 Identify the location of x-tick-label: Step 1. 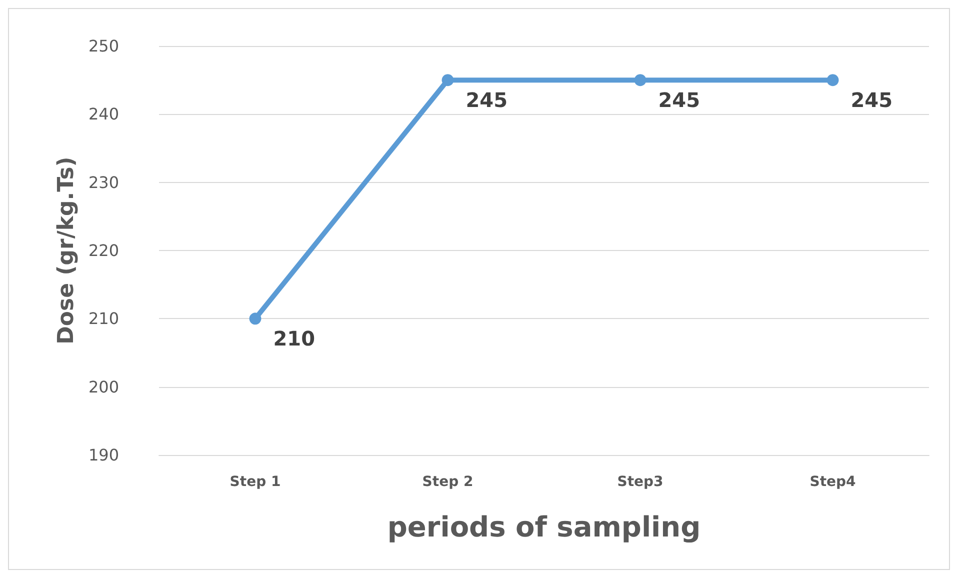
(255, 482).